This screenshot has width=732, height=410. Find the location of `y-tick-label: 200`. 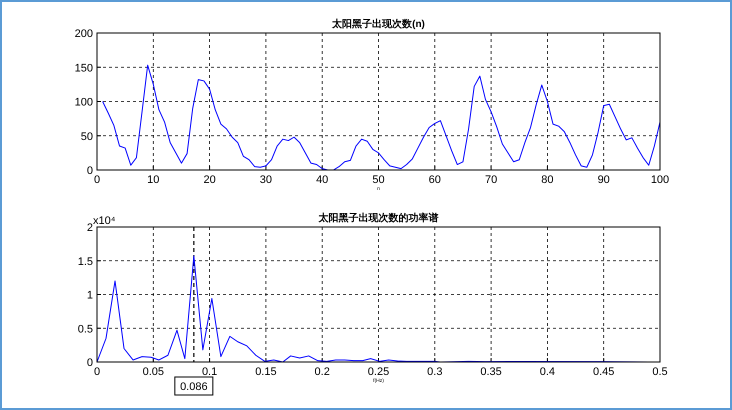

y-tick-label: 200 is located at coordinates (83, 34).